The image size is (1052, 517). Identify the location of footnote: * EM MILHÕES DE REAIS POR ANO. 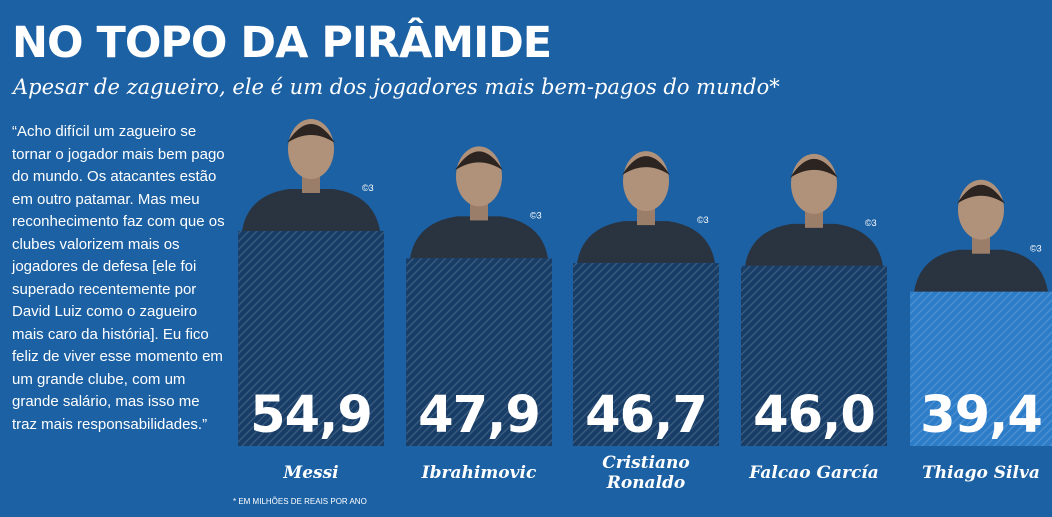
(300, 501).